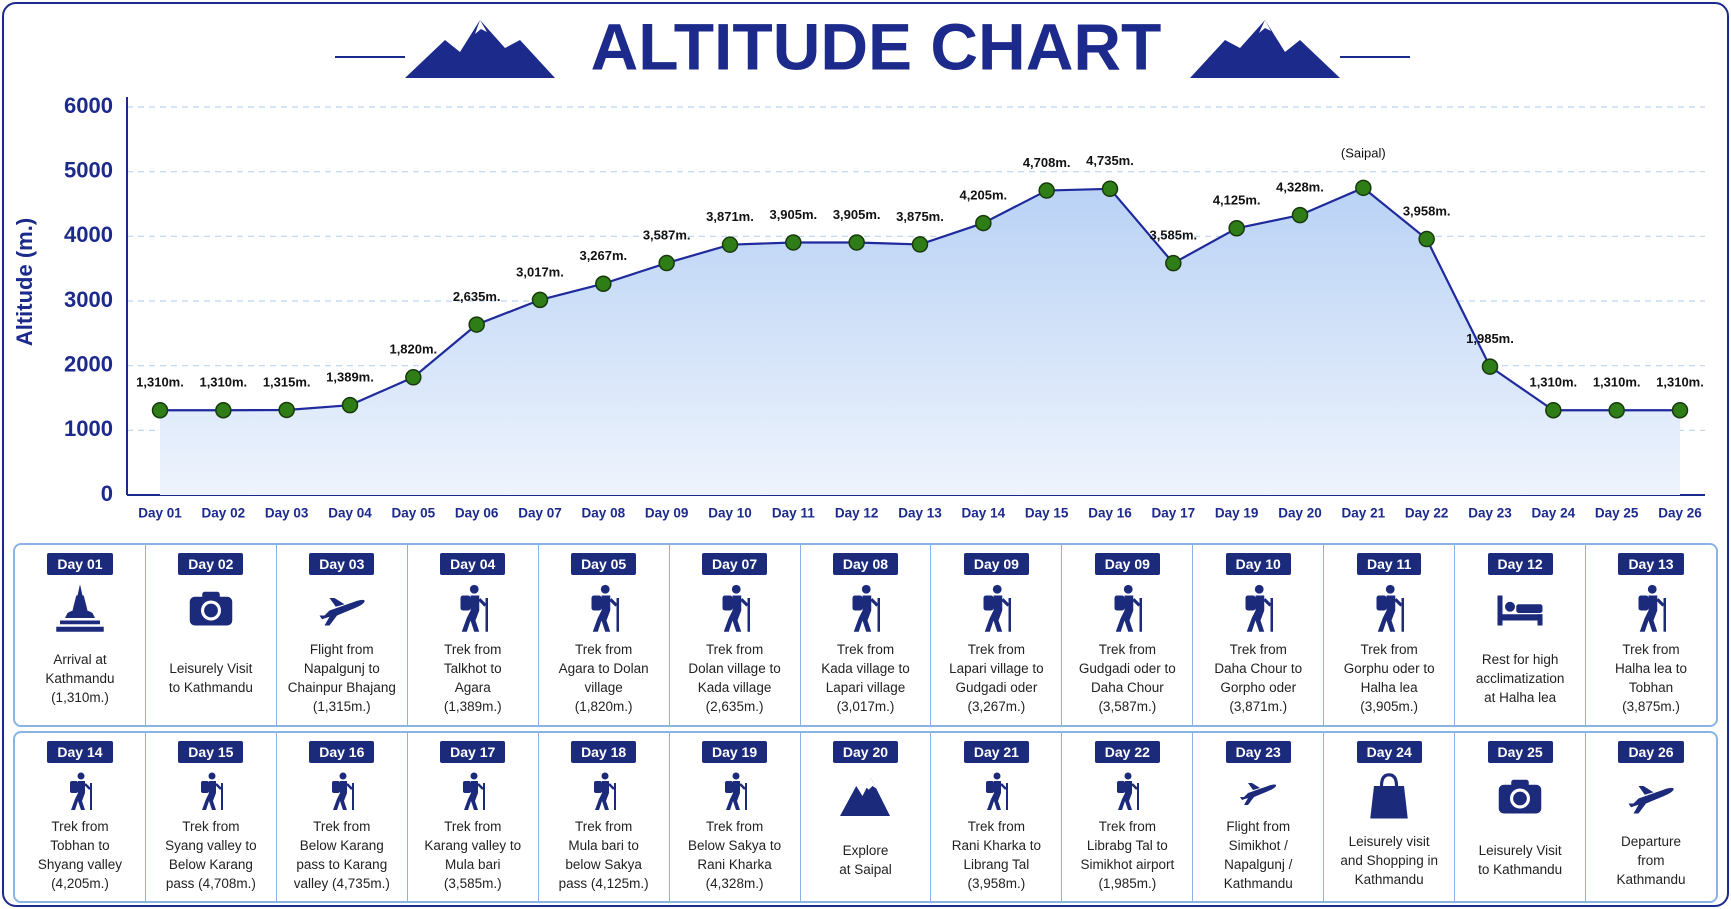 Image resolution: width=1731 pixels, height=909 pixels. What do you see at coordinates (413, 349) in the screenshot?
I see `value-label: 1,820m.` at bounding box center [413, 349].